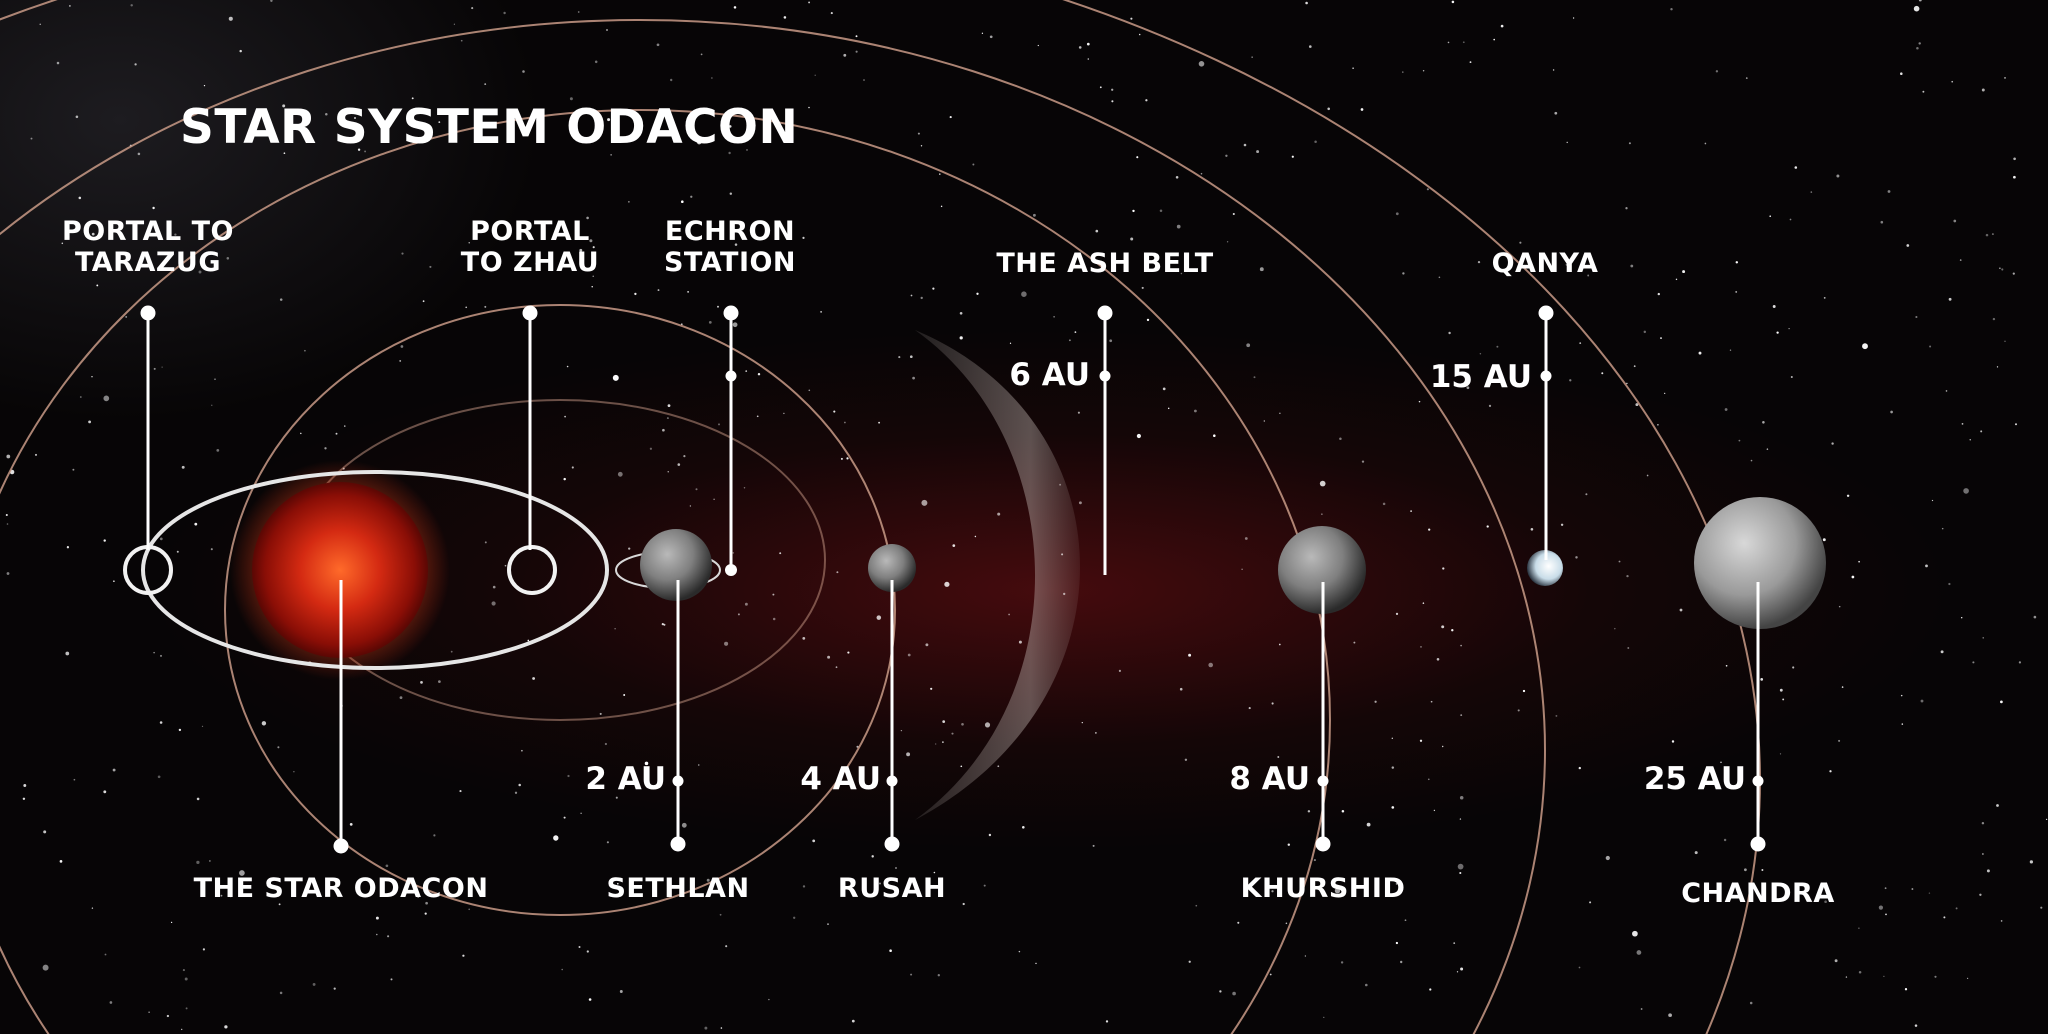  What do you see at coordinates (676, 565) in the screenshot?
I see `planet-sethlan` at bounding box center [676, 565].